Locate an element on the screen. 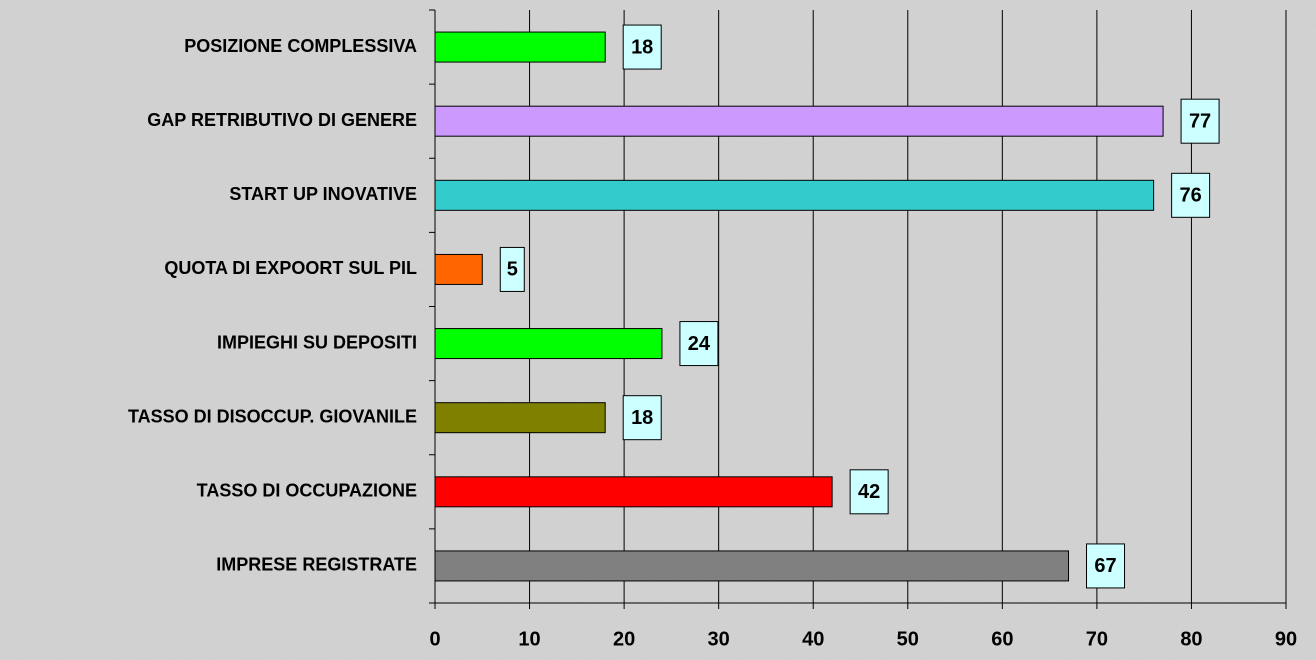 This screenshot has width=1316, height=660. value-label: 24 is located at coordinates (699, 344).